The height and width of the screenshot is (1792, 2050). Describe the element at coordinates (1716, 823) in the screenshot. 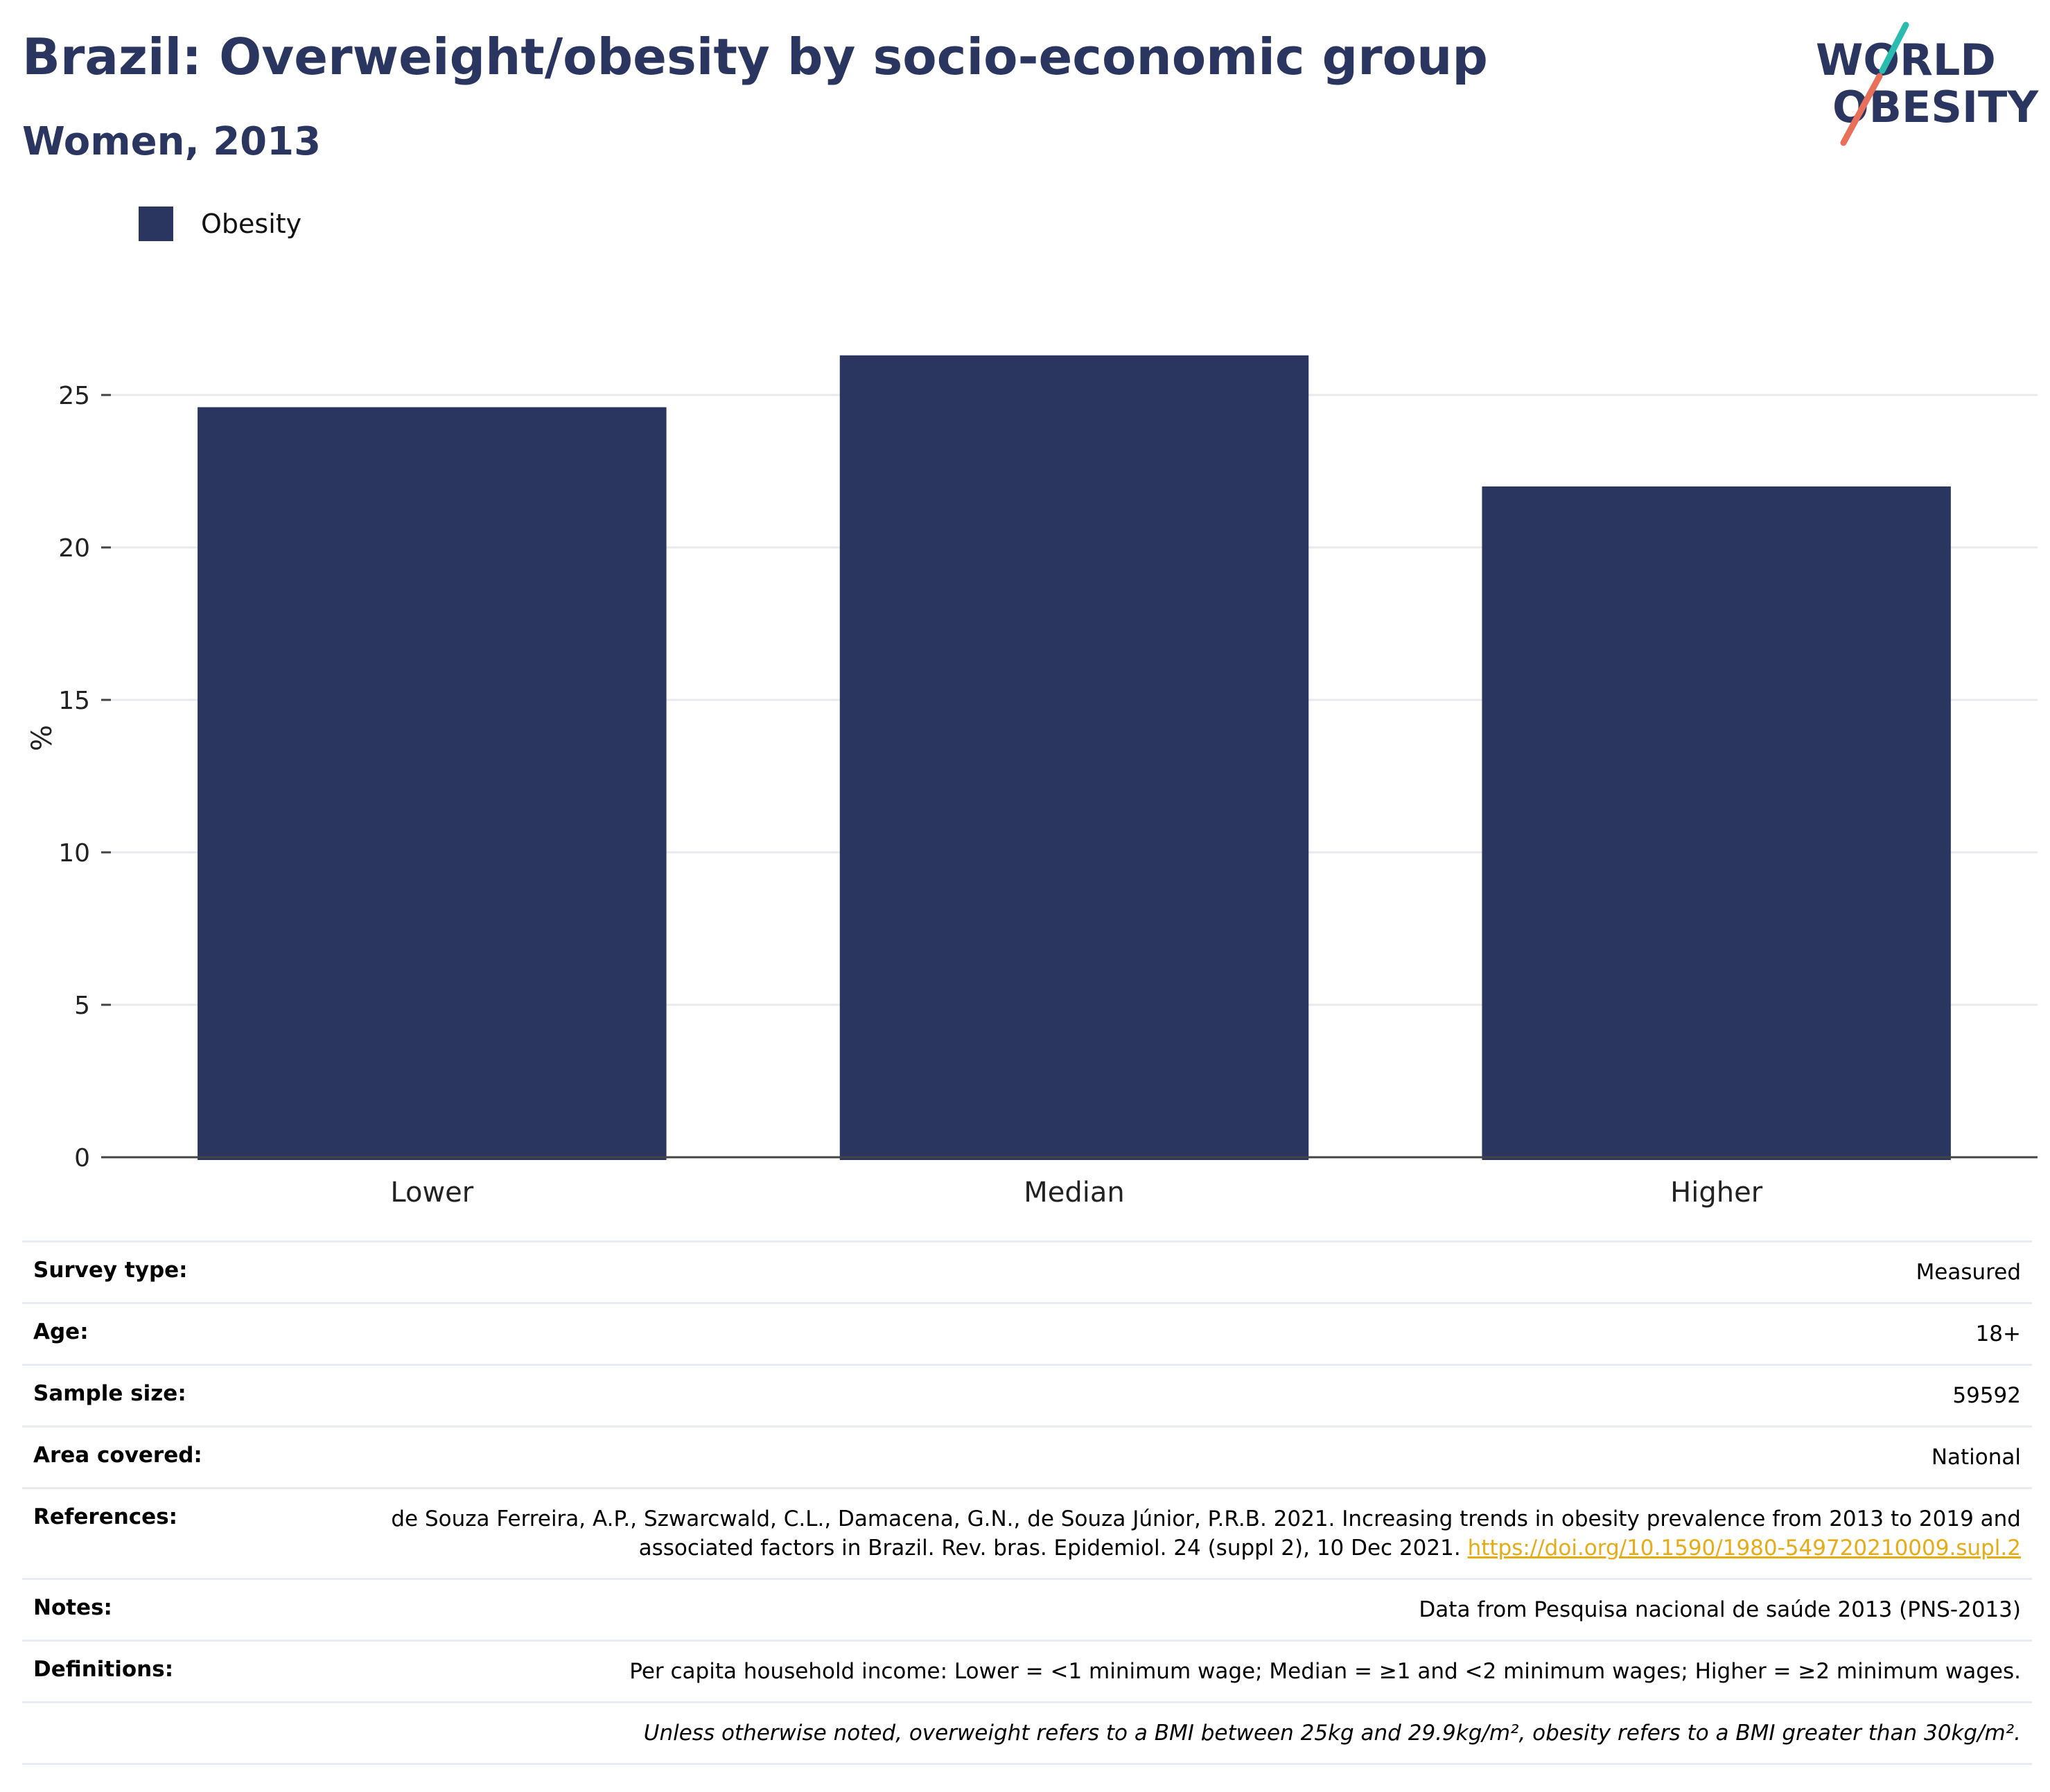

I see `bar-higher` at that location.